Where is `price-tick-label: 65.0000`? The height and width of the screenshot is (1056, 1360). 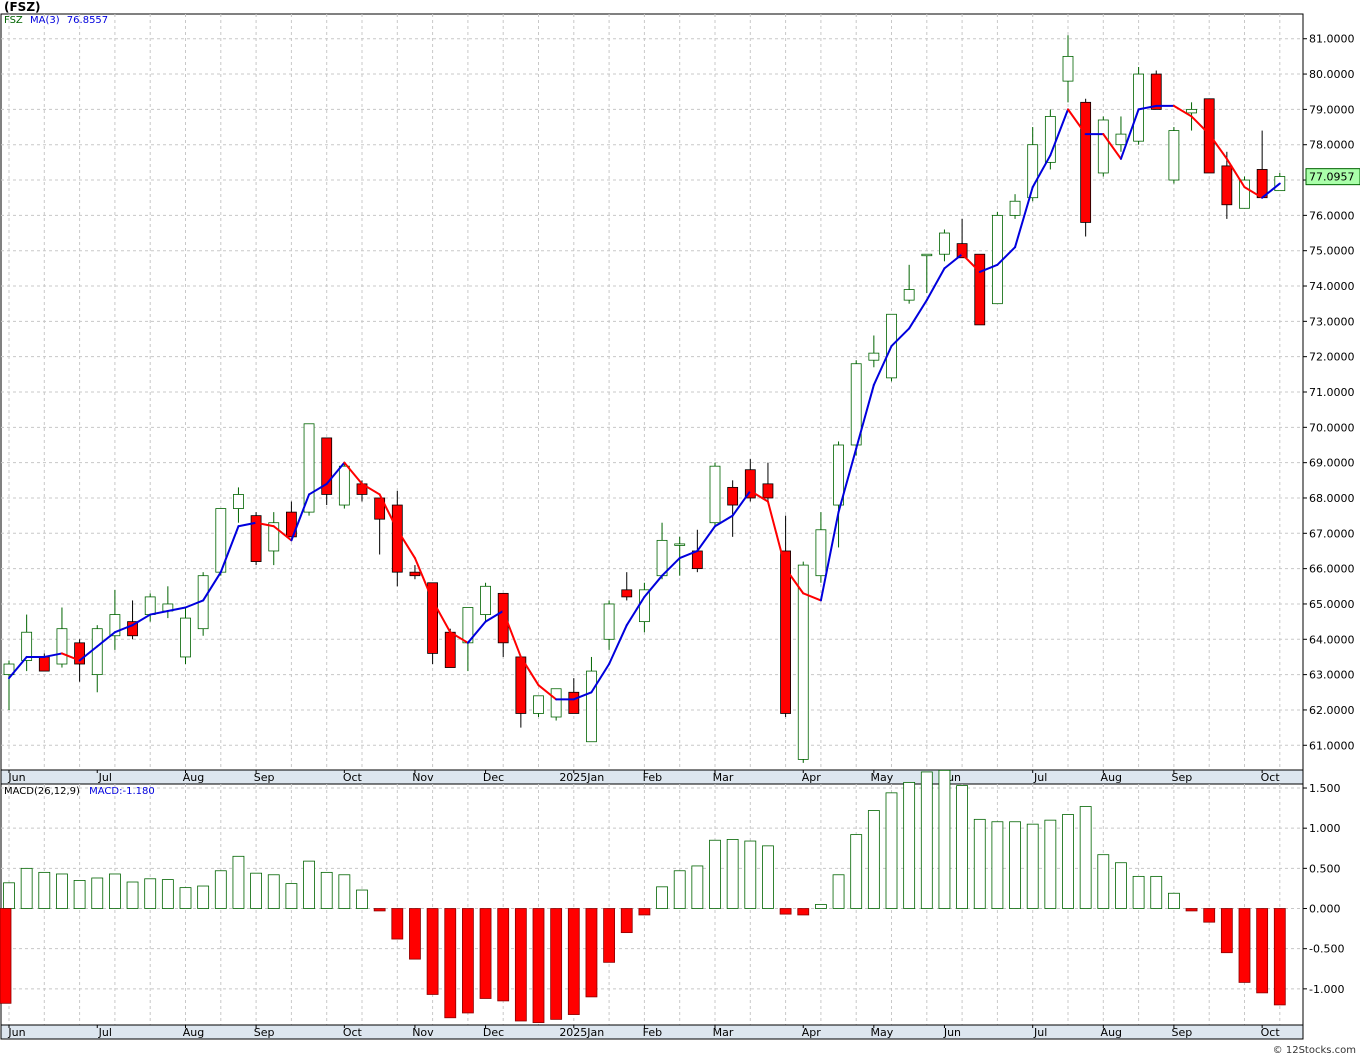
price-tick-label: 65.0000 is located at coordinates (1332, 604).